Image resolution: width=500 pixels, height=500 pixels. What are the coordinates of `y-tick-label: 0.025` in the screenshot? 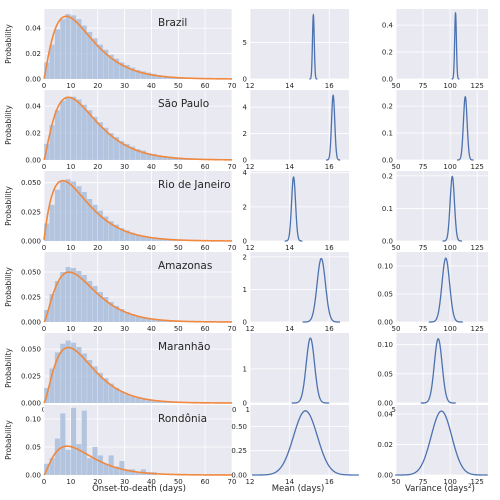 It's located at (31, 212).